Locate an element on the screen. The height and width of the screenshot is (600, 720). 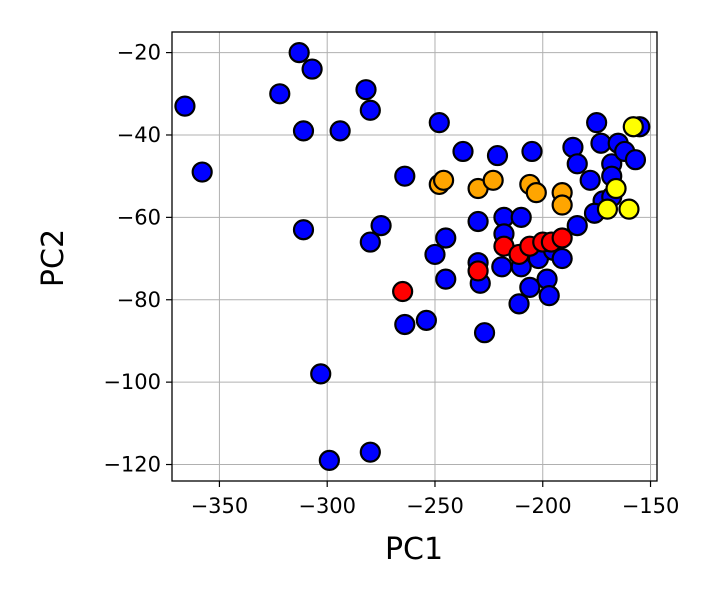
y-tick-label: −40 is located at coordinates (139, 135).